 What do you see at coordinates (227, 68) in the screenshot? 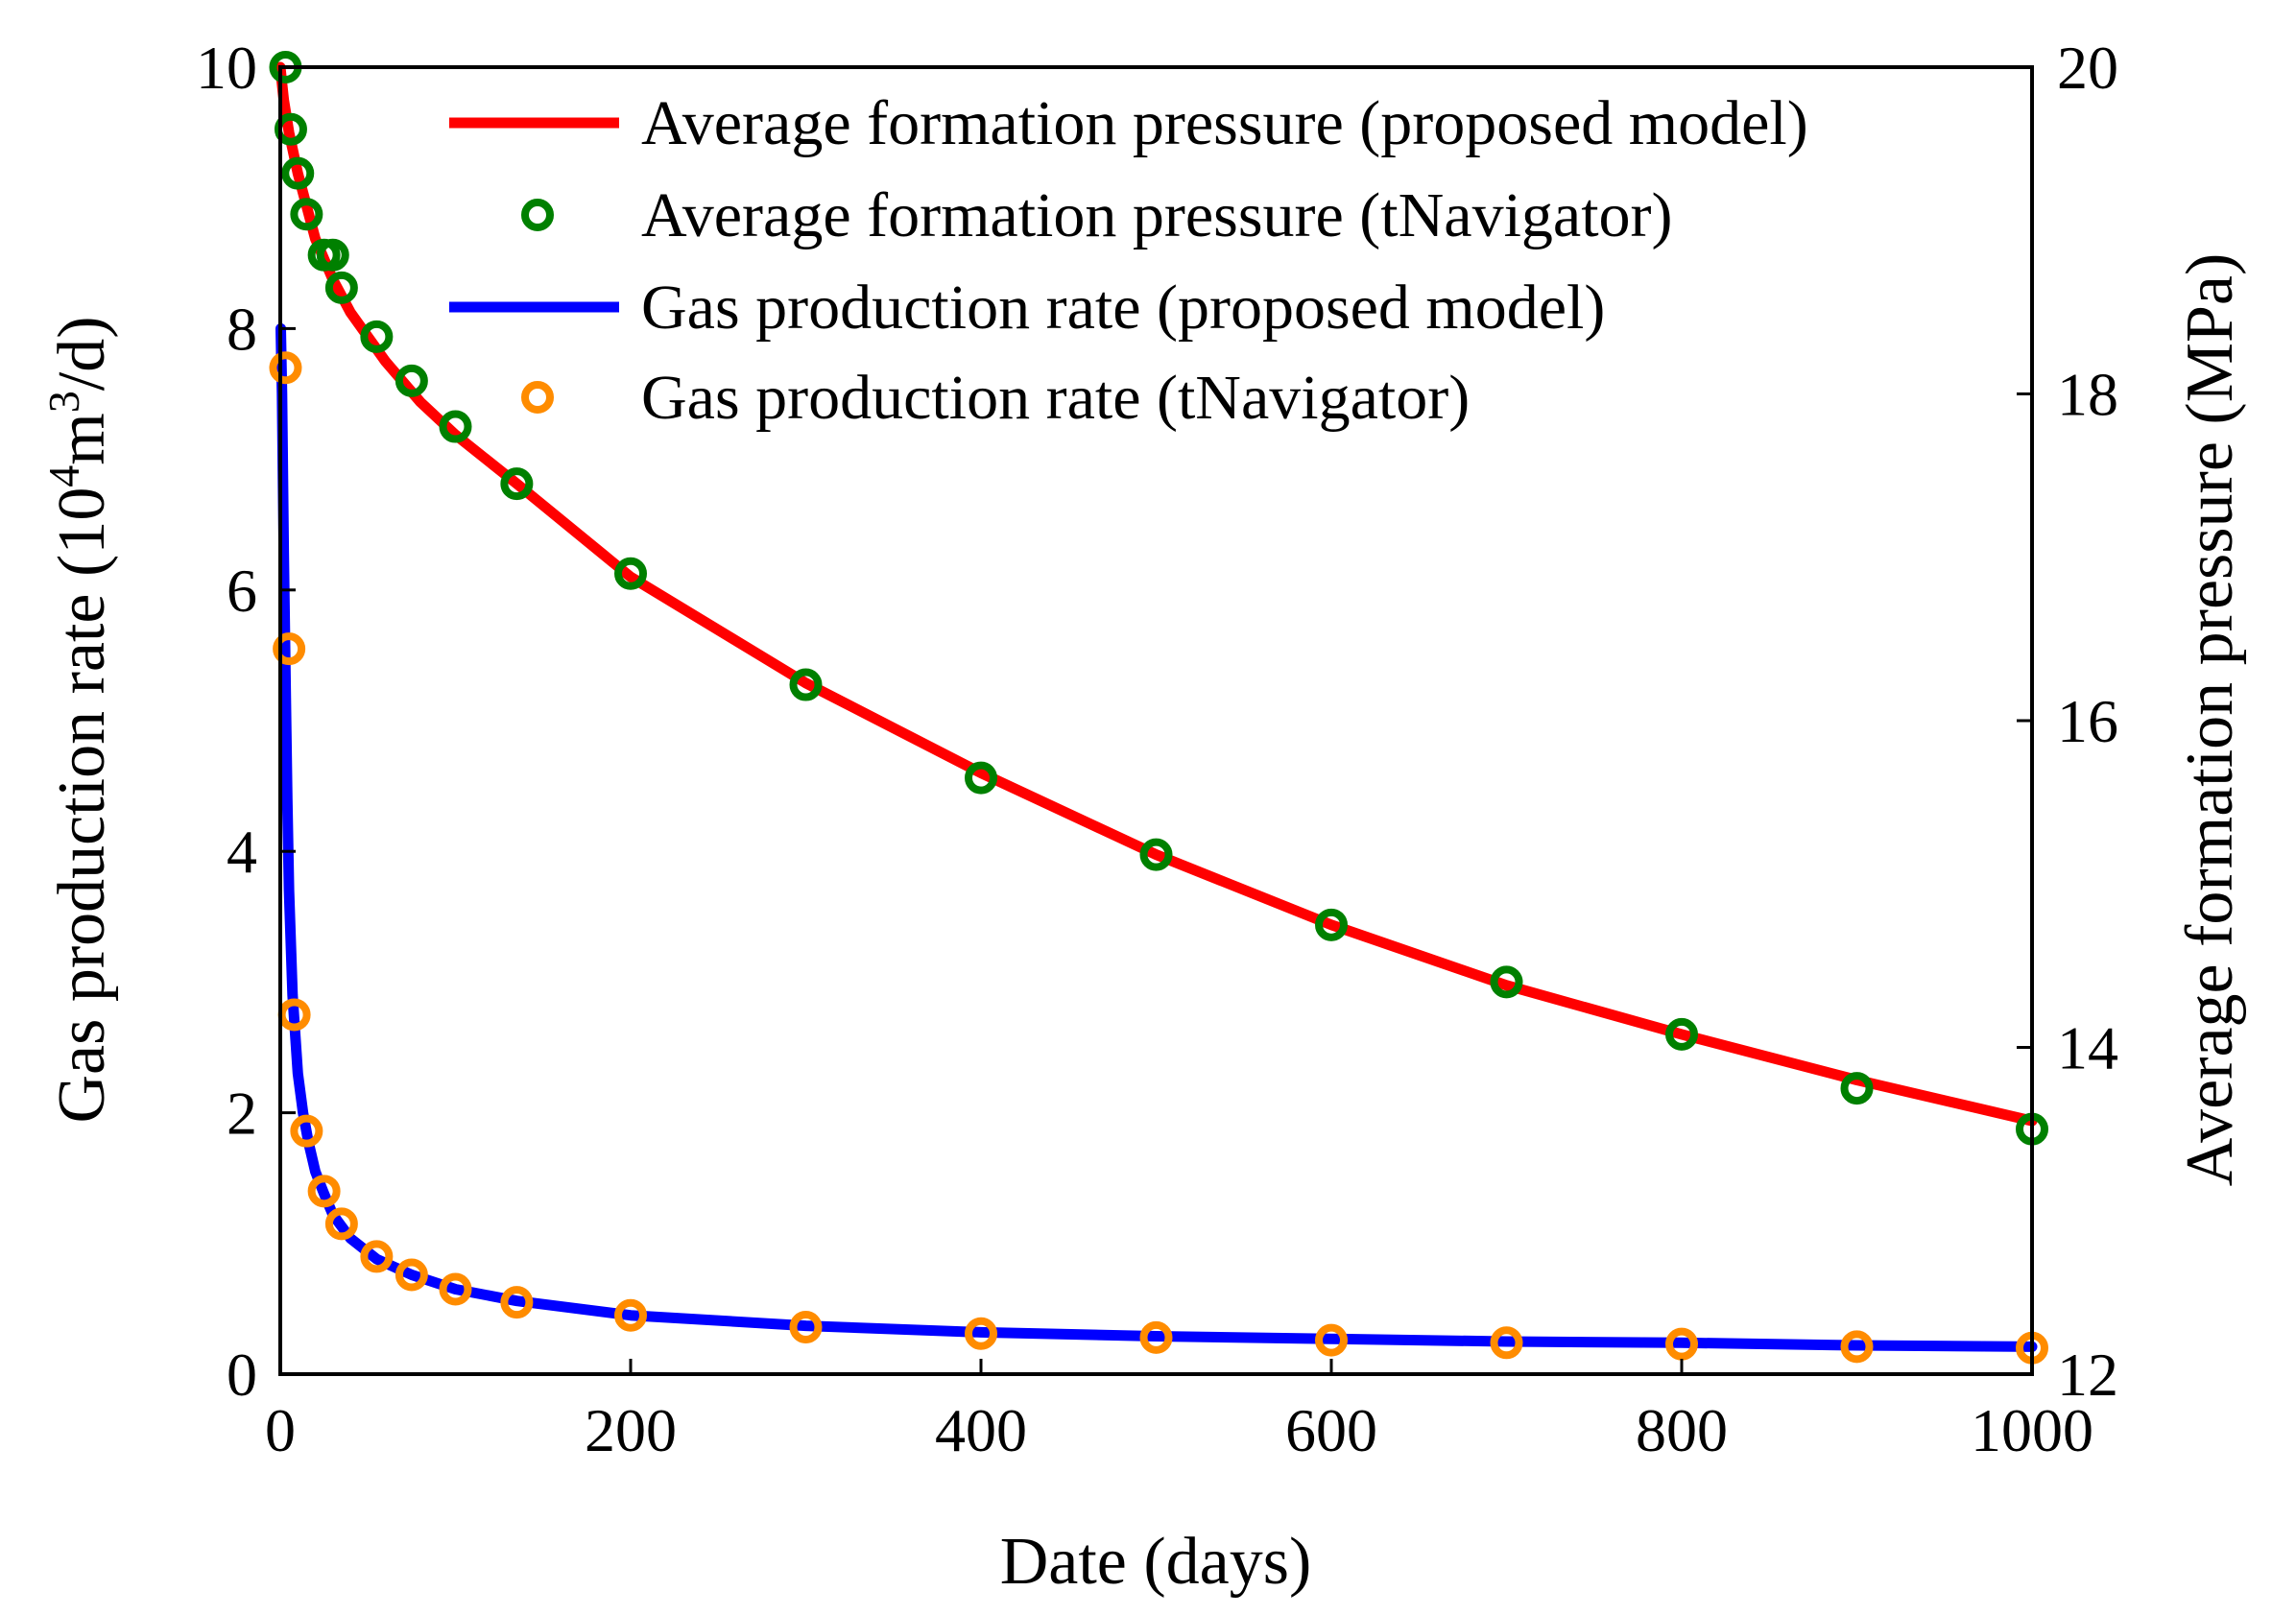
I see `y-left-tick-label: 10` at bounding box center [227, 68].